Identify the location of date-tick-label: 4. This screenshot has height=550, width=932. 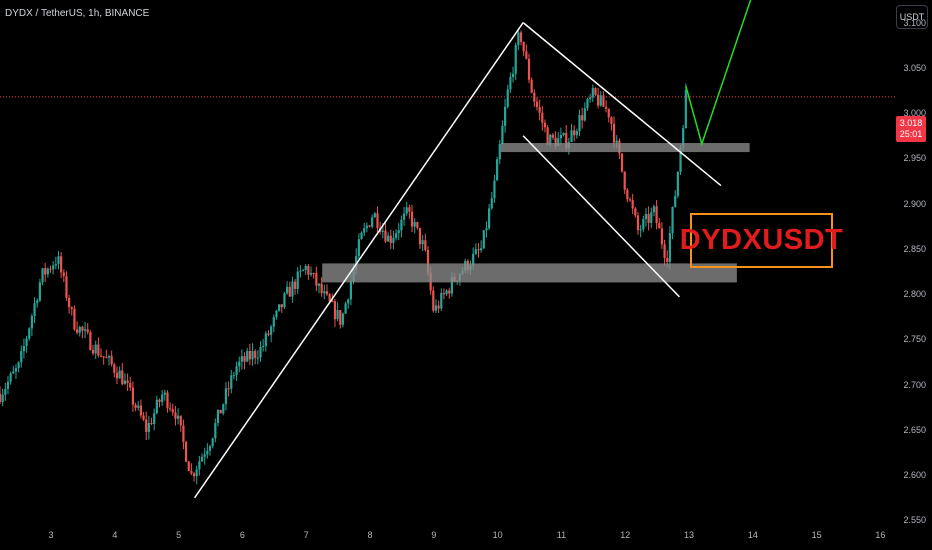
(115, 535).